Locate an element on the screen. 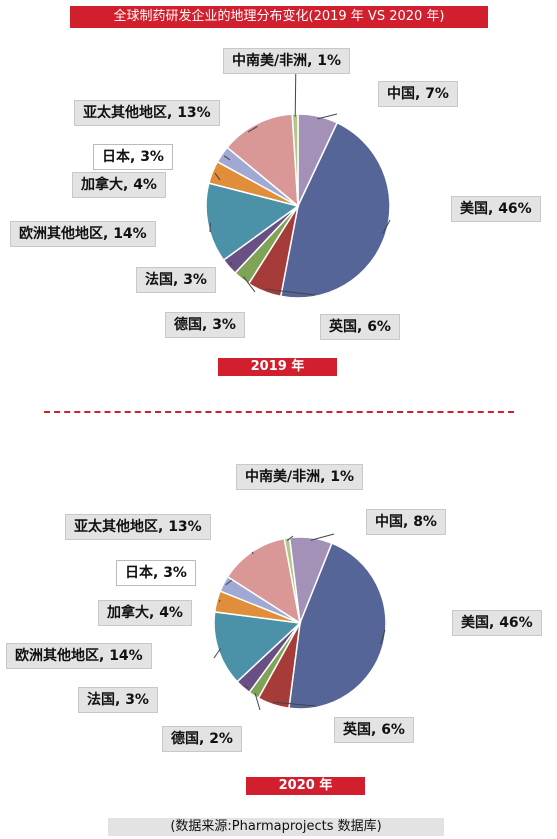 Image resolution: width=557 pixels, height=839 pixels. pie-chart-2020 is located at coordinates (300, 622).